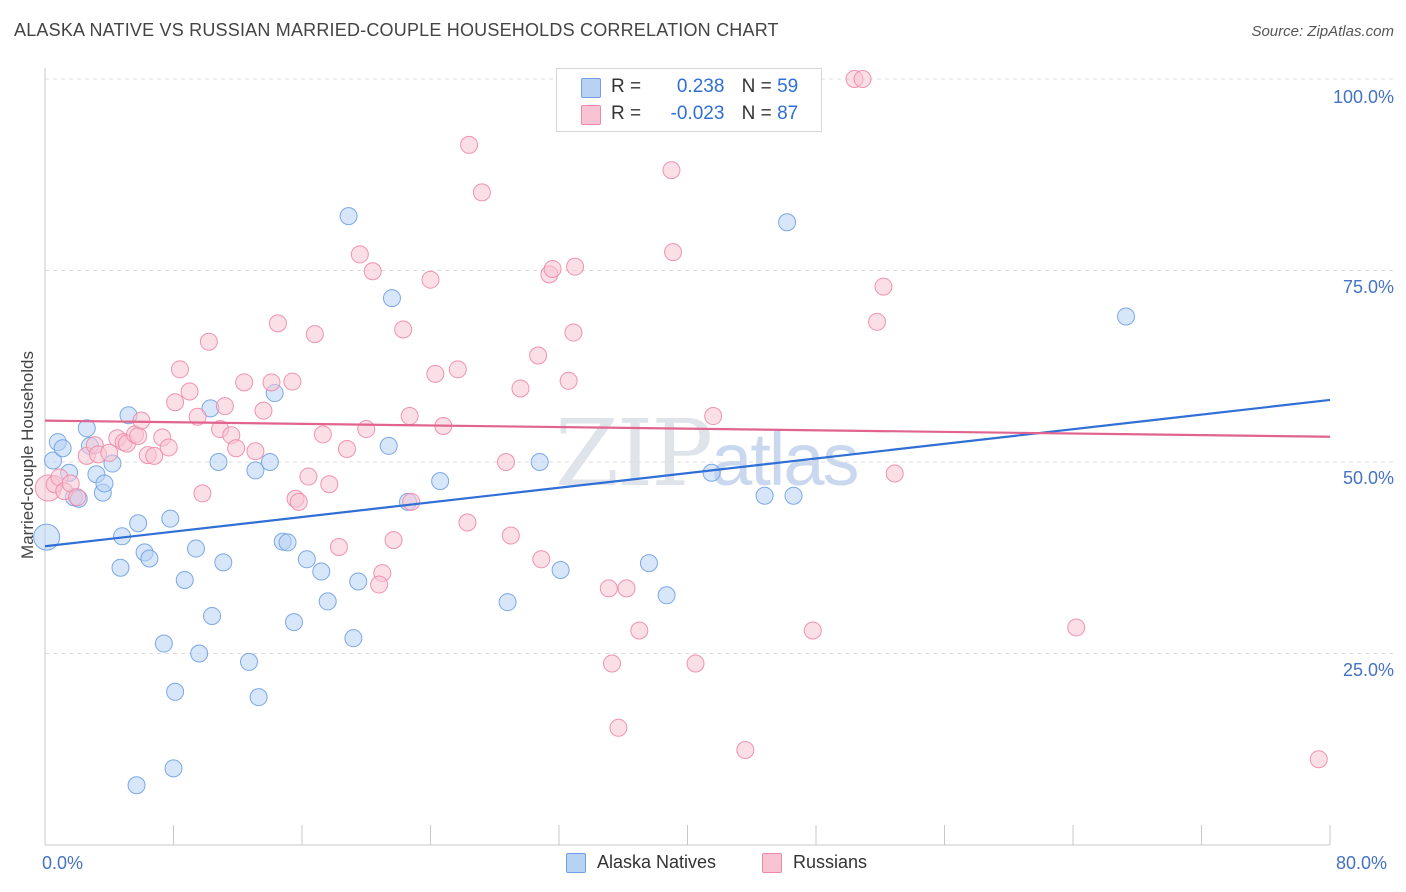 This screenshot has height=892, width=1406. What do you see at coordinates (63, 863) in the screenshot?
I see `x-tick-label-min: 0.0%` at bounding box center [63, 863].